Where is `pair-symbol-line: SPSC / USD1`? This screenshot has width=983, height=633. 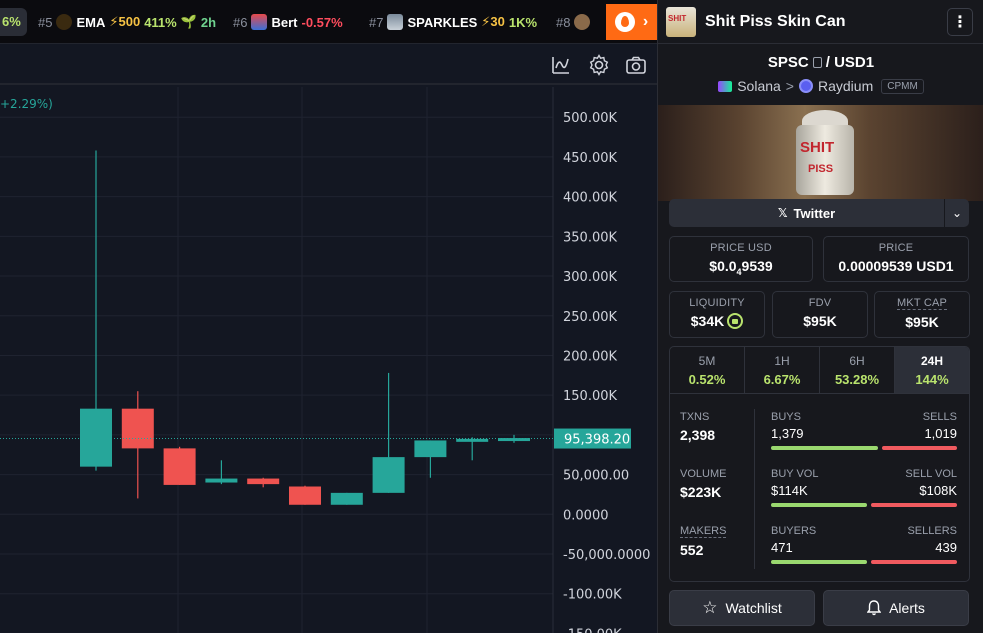
pair-symbol-line: SPSC / USD1 is located at coordinates (820, 62).